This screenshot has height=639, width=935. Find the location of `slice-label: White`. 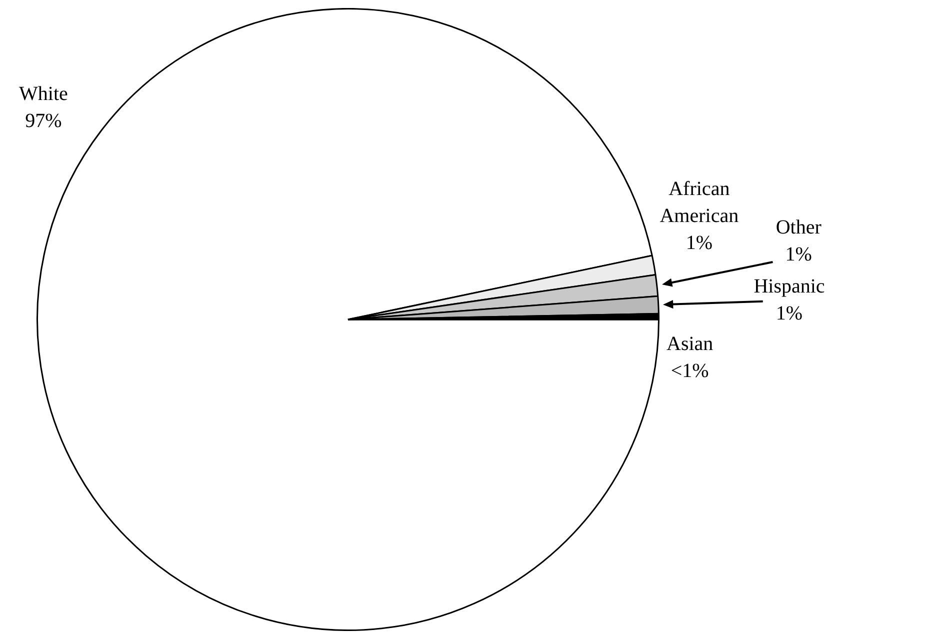

slice-label: White is located at coordinates (43, 93).